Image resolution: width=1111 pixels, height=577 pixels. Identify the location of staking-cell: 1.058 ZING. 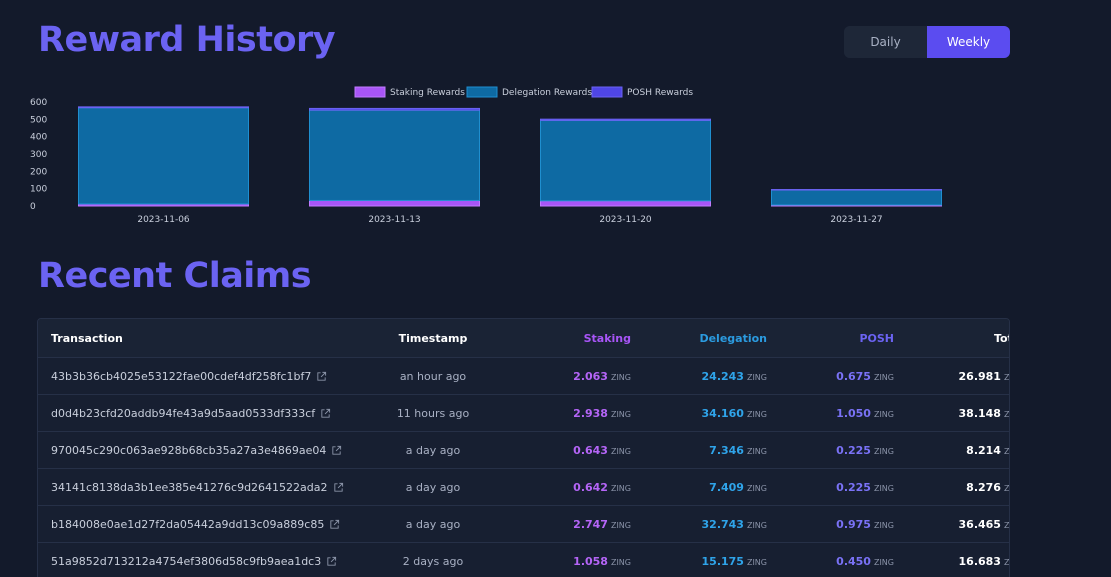
(571, 561).